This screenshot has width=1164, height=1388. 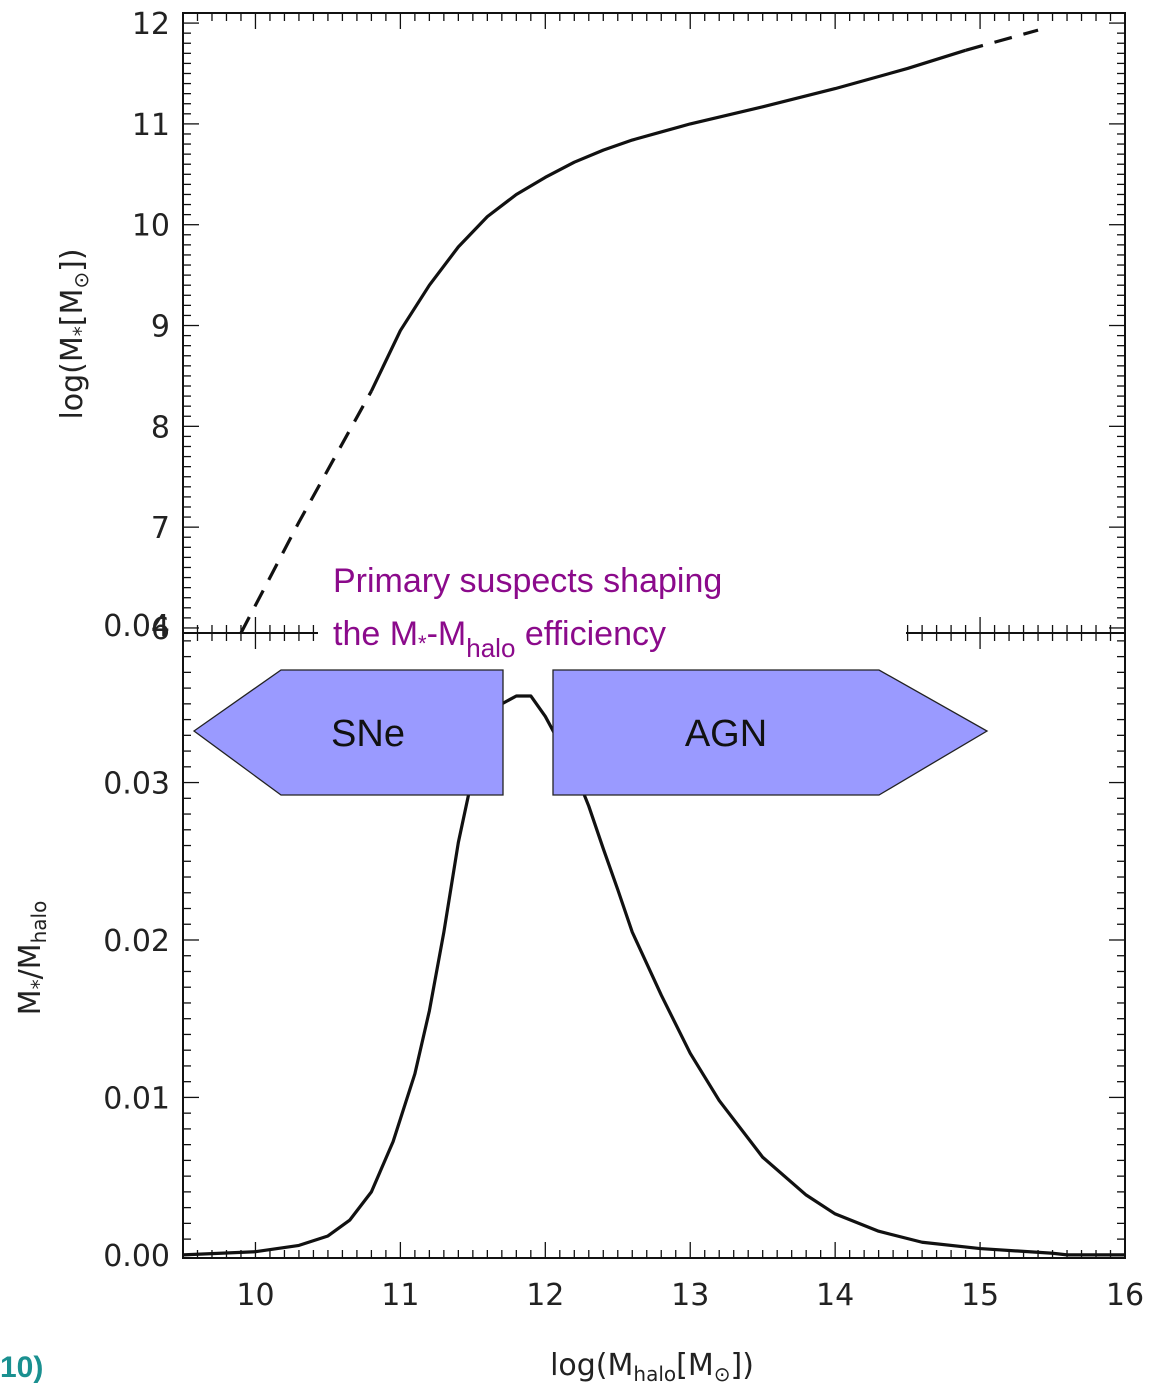 What do you see at coordinates (499, 639) in the screenshot?
I see `annotation-line-2: the M*-Mhalo efficiency` at bounding box center [499, 639].